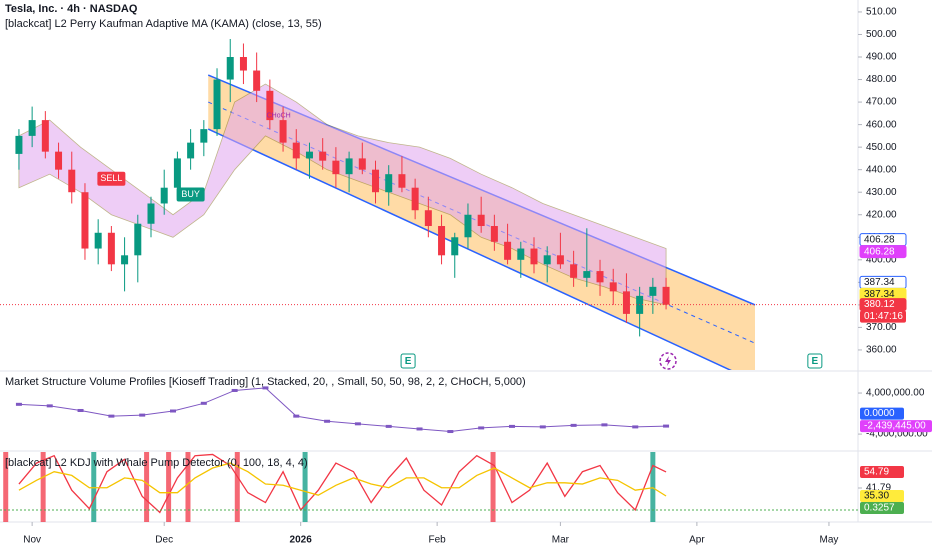 This screenshot has width=932, height=555. I want to click on price-label: 380.12, so click(879, 304).